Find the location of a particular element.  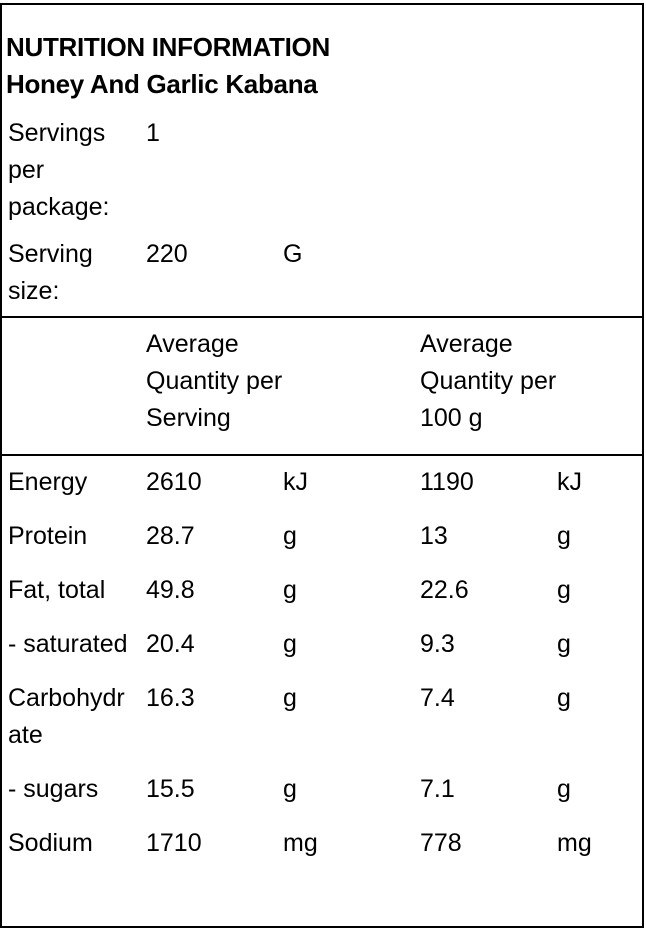

row: Servings per package: 1 is located at coordinates (322, 171).